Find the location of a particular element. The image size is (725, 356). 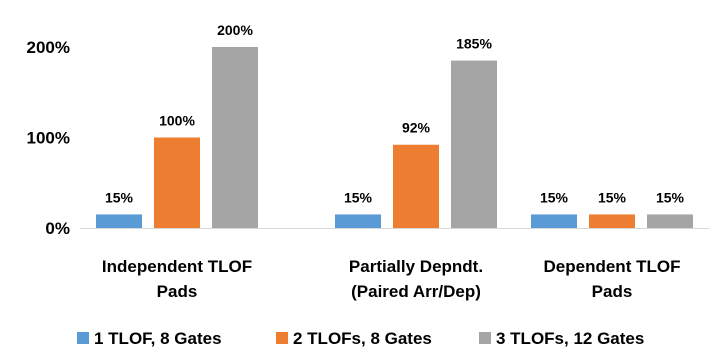

x-category-label: Dependent TLOF is located at coordinates (612, 266).